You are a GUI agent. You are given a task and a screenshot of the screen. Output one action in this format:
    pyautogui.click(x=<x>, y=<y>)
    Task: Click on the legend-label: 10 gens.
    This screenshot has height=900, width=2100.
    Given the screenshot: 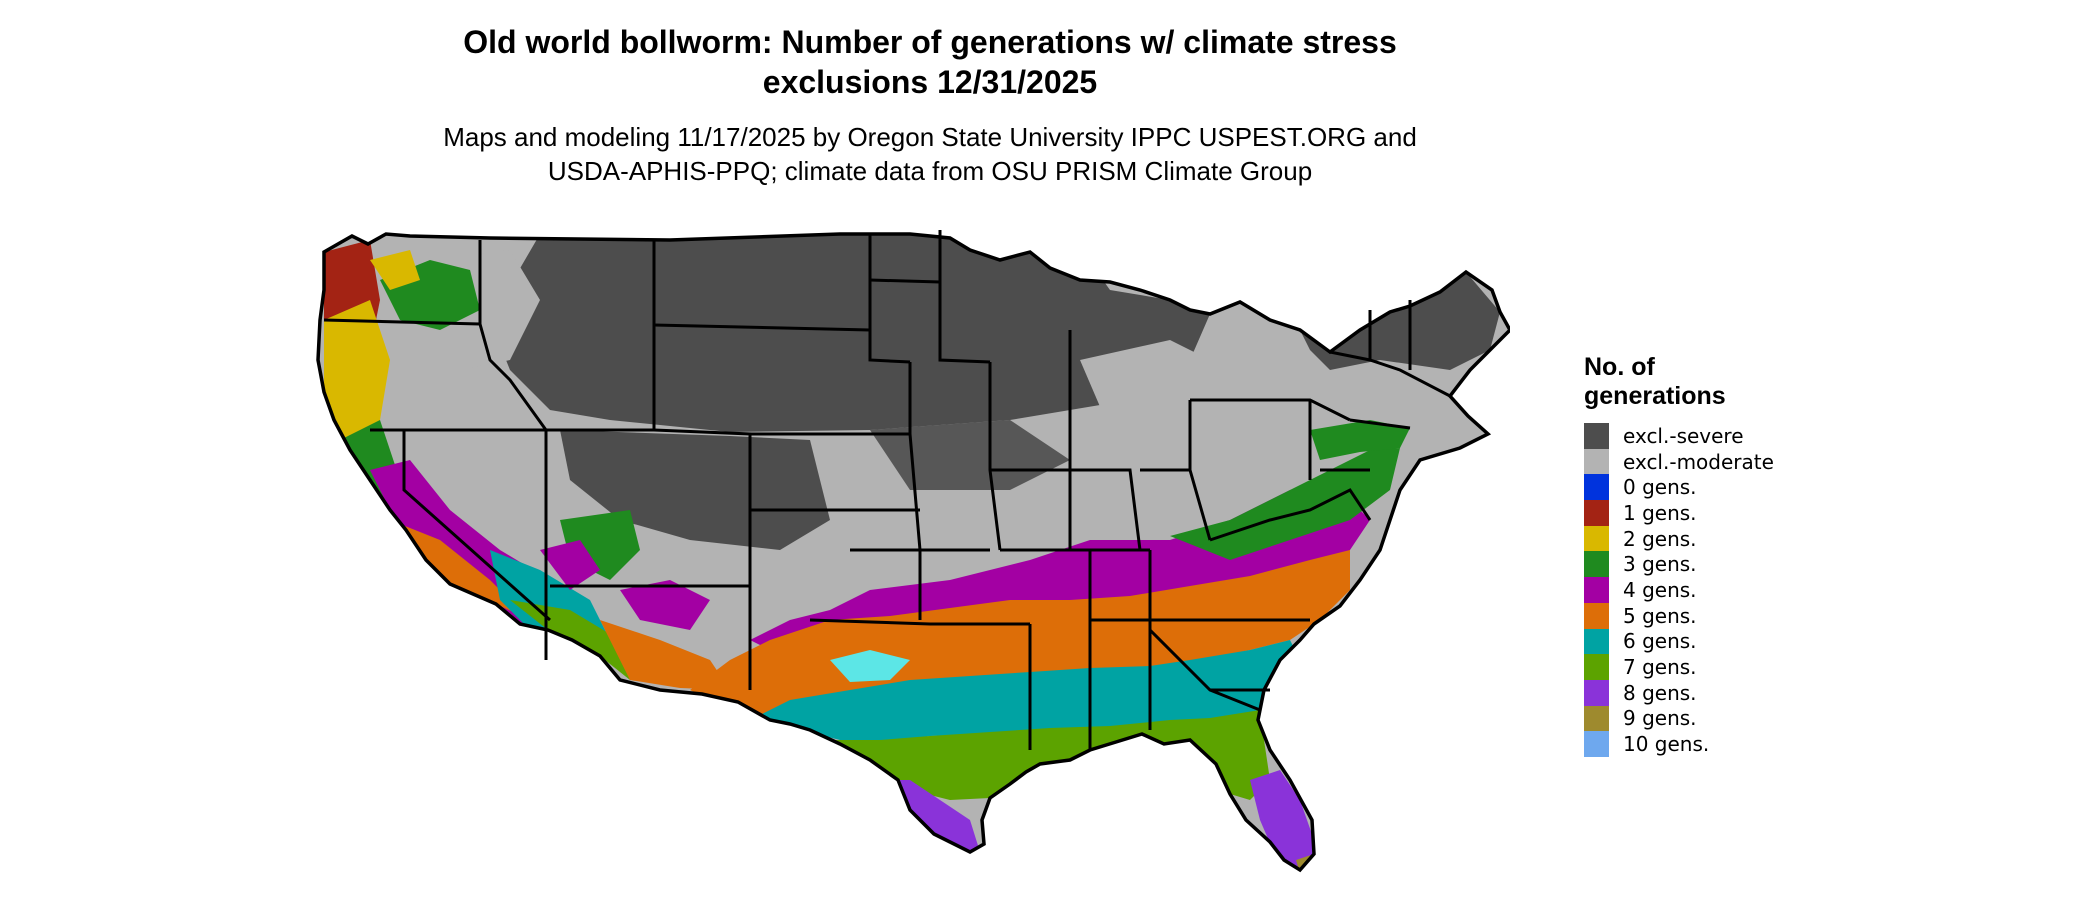 What is the action you would take?
    pyautogui.click(x=1666, y=744)
    